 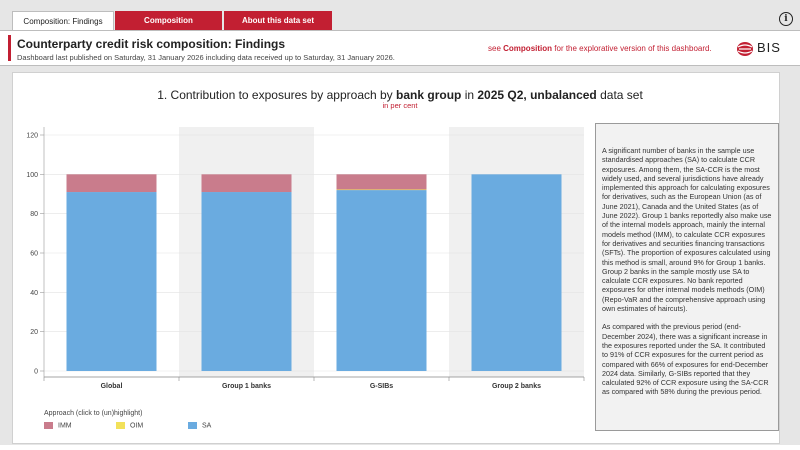 What do you see at coordinates (32, 136) in the screenshot?
I see `y-tick-label-6: 120` at bounding box center [32, 136].